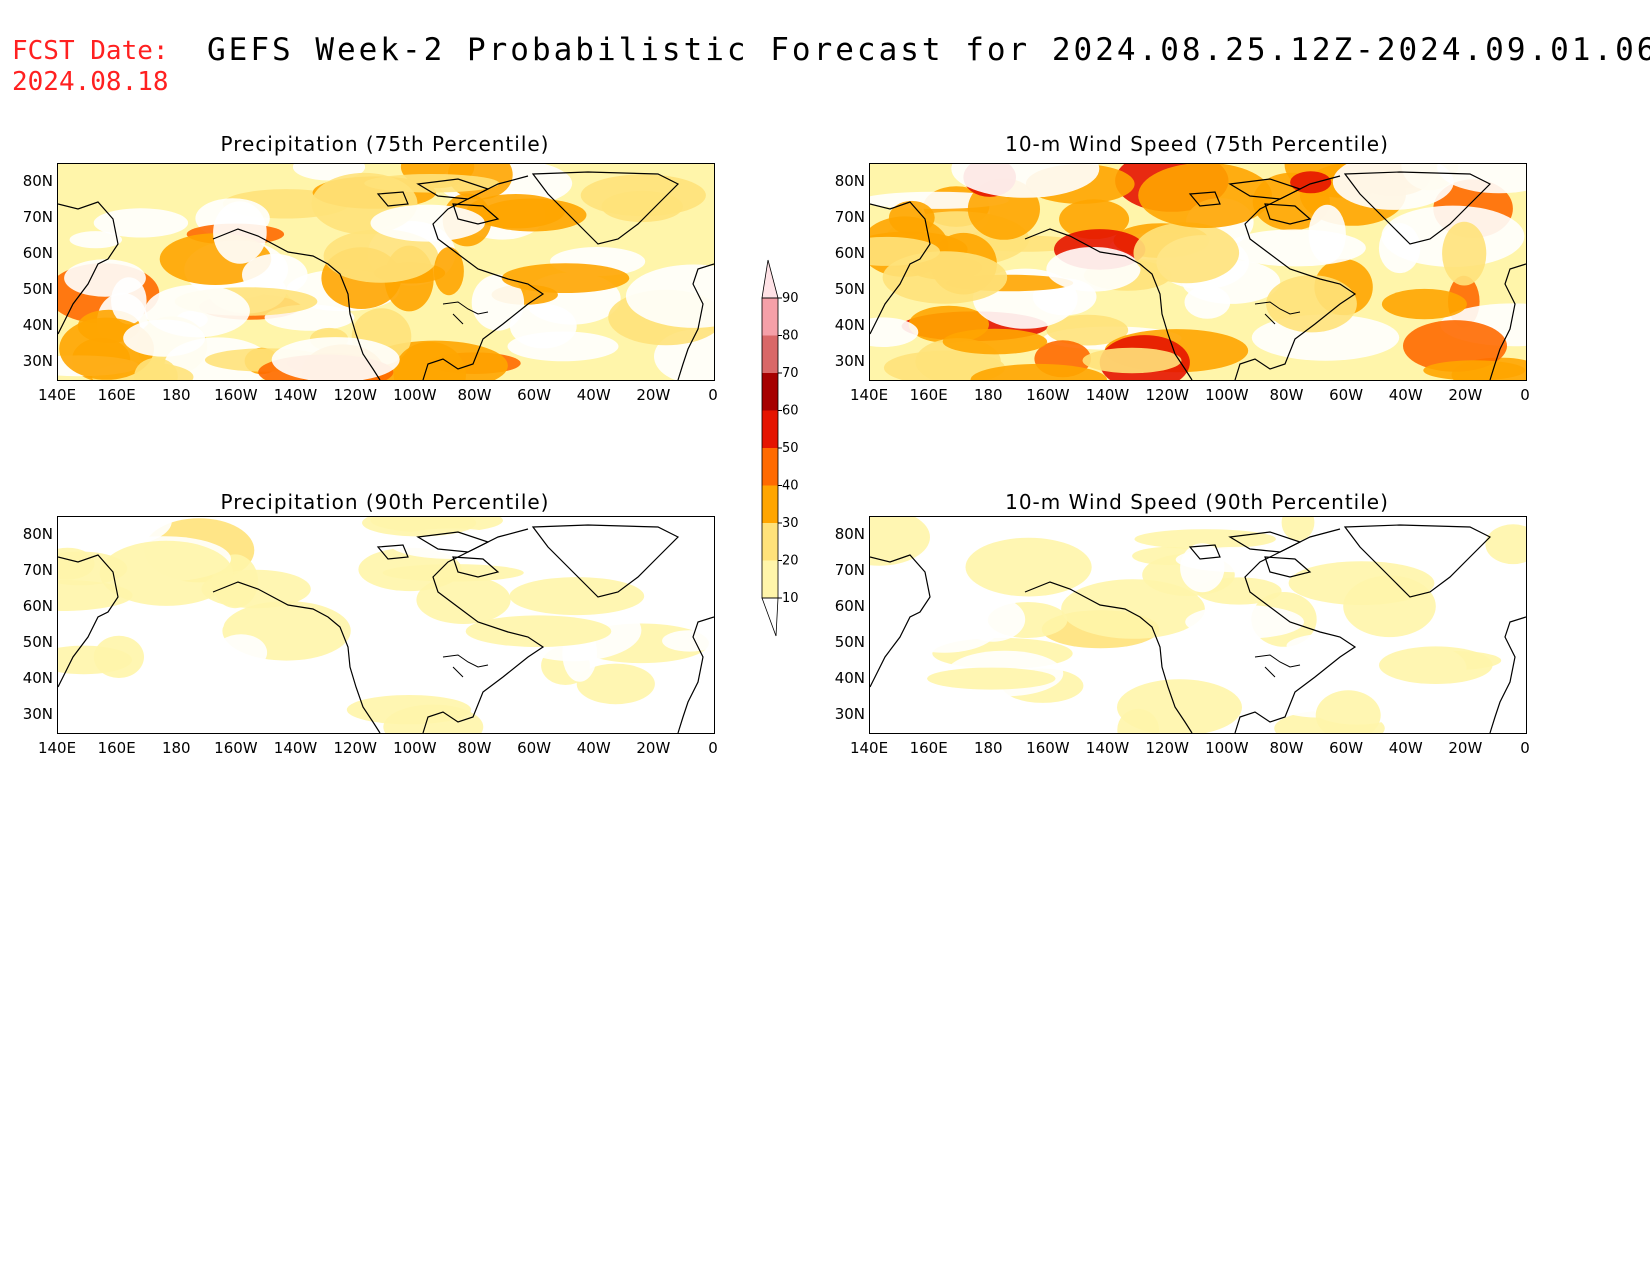 This screenshot has height=1275, width=1650. What do you see at coordinates (1197, 144) in the screenshot?
I see `panel-title-wind-75: 10-m Wind Speed (75th Percentile)` at bounding box center [1197, 144].